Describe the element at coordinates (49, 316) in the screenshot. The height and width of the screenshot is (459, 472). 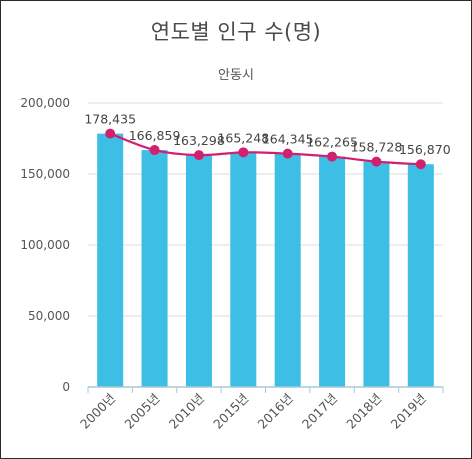
I see `y-tick-label: 50,000` at that location.